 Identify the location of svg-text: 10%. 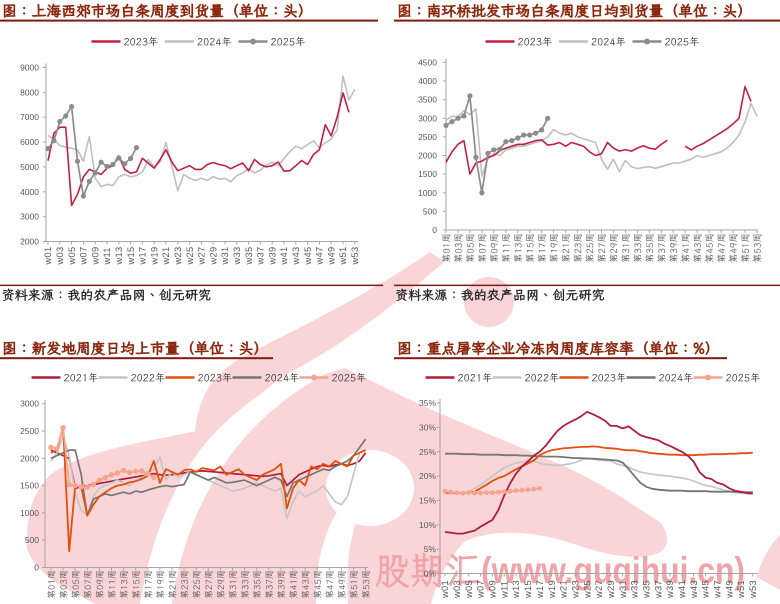
(427, 525).